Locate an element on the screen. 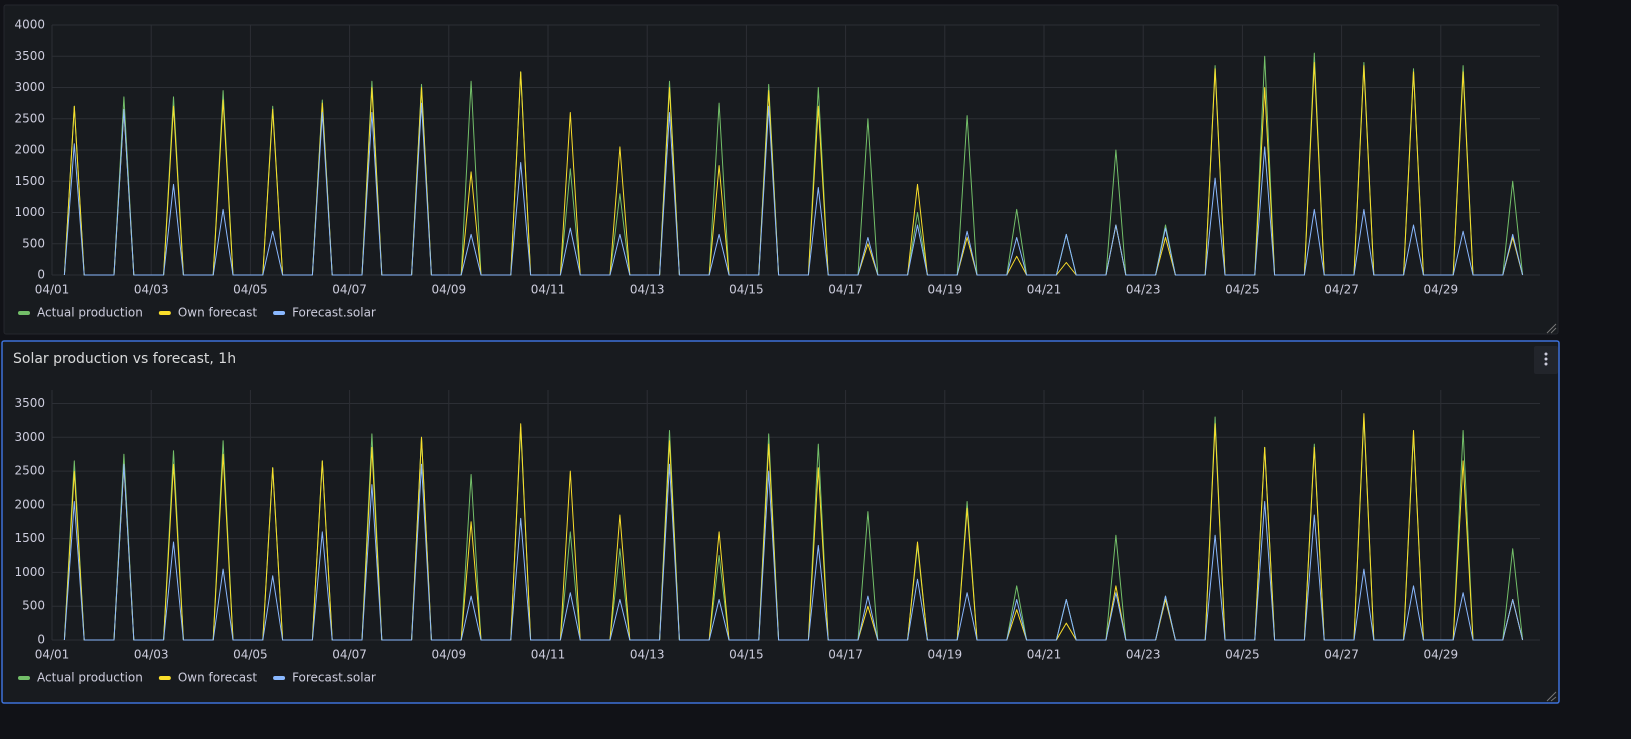 This screenshot has height=739, width=1631. y-tick-label: 4000 is located at coordinates (29, 25).